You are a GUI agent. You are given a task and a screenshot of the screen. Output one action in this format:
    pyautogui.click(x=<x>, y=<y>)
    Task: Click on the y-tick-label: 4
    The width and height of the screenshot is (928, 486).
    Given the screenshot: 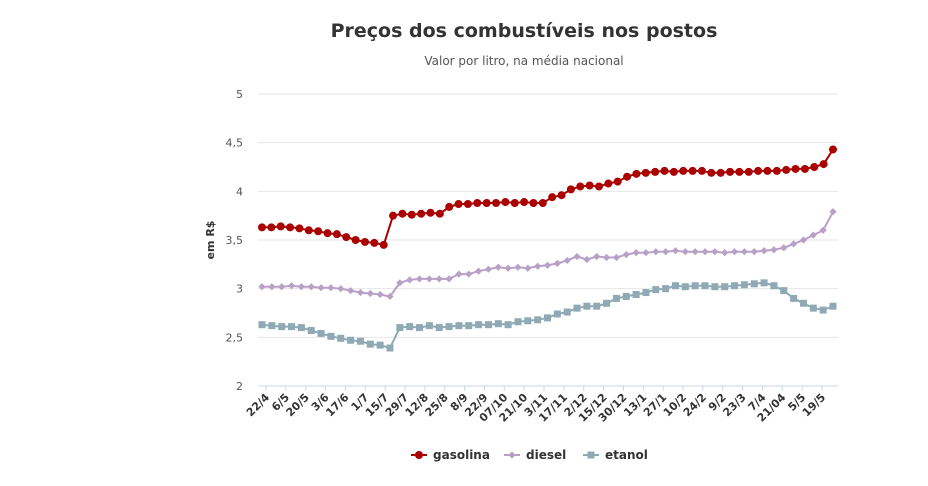 What is the action you would take?
    pyautogui.click(x=239, y=191)
    